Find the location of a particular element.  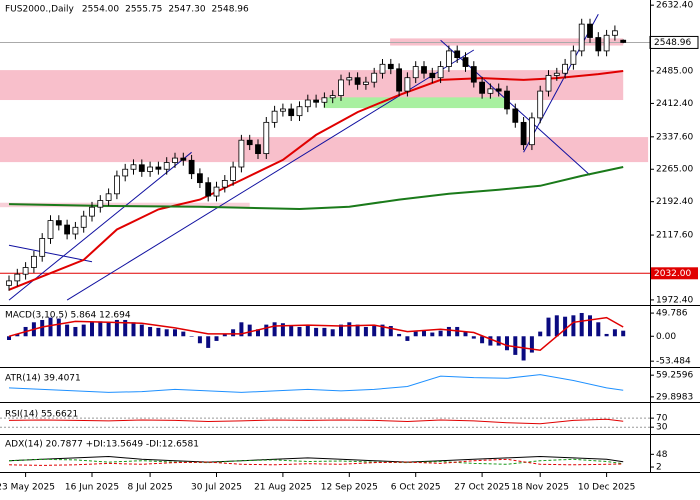

level-label-box is located at coordinates (674, 273).